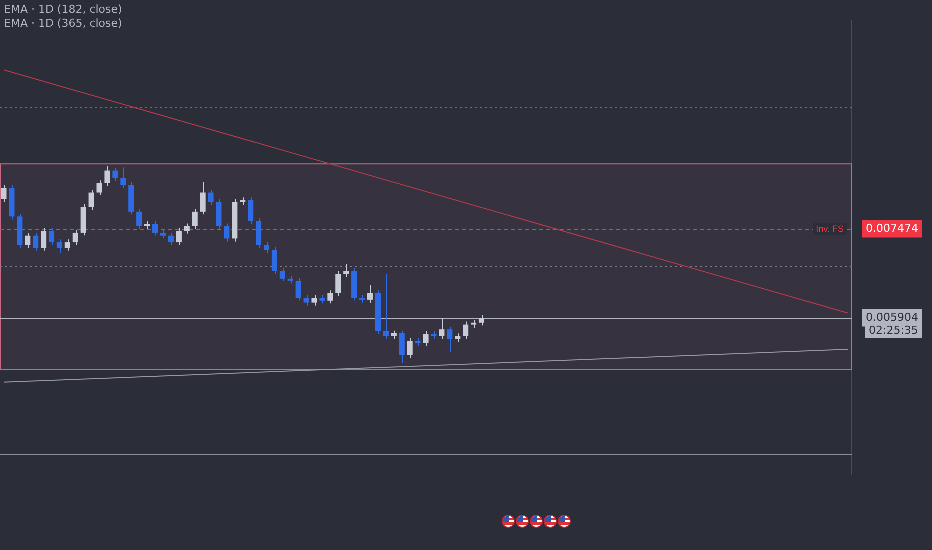  Describe the element at coordinates (830, 229) in the screenshot. I see `ref-line-label: Inv. FS` at that location.